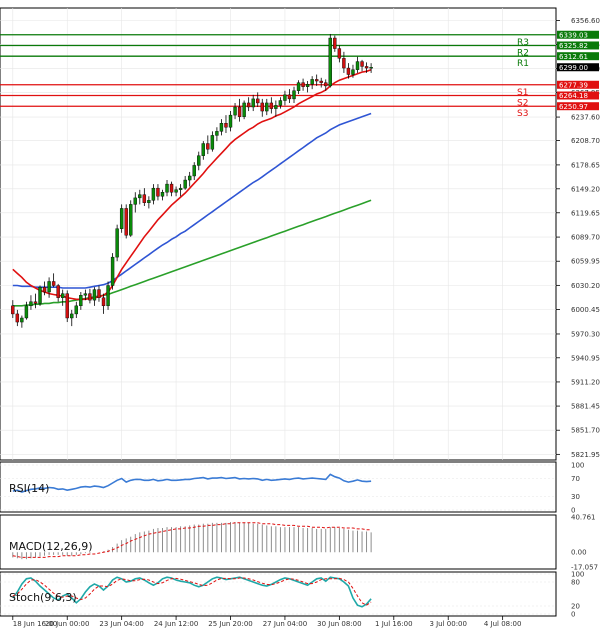  What do you see at coordinates (575, 607) in the screenshot?
I see `indicator-y-tick-label: 20` at bounding box center [575, 607].